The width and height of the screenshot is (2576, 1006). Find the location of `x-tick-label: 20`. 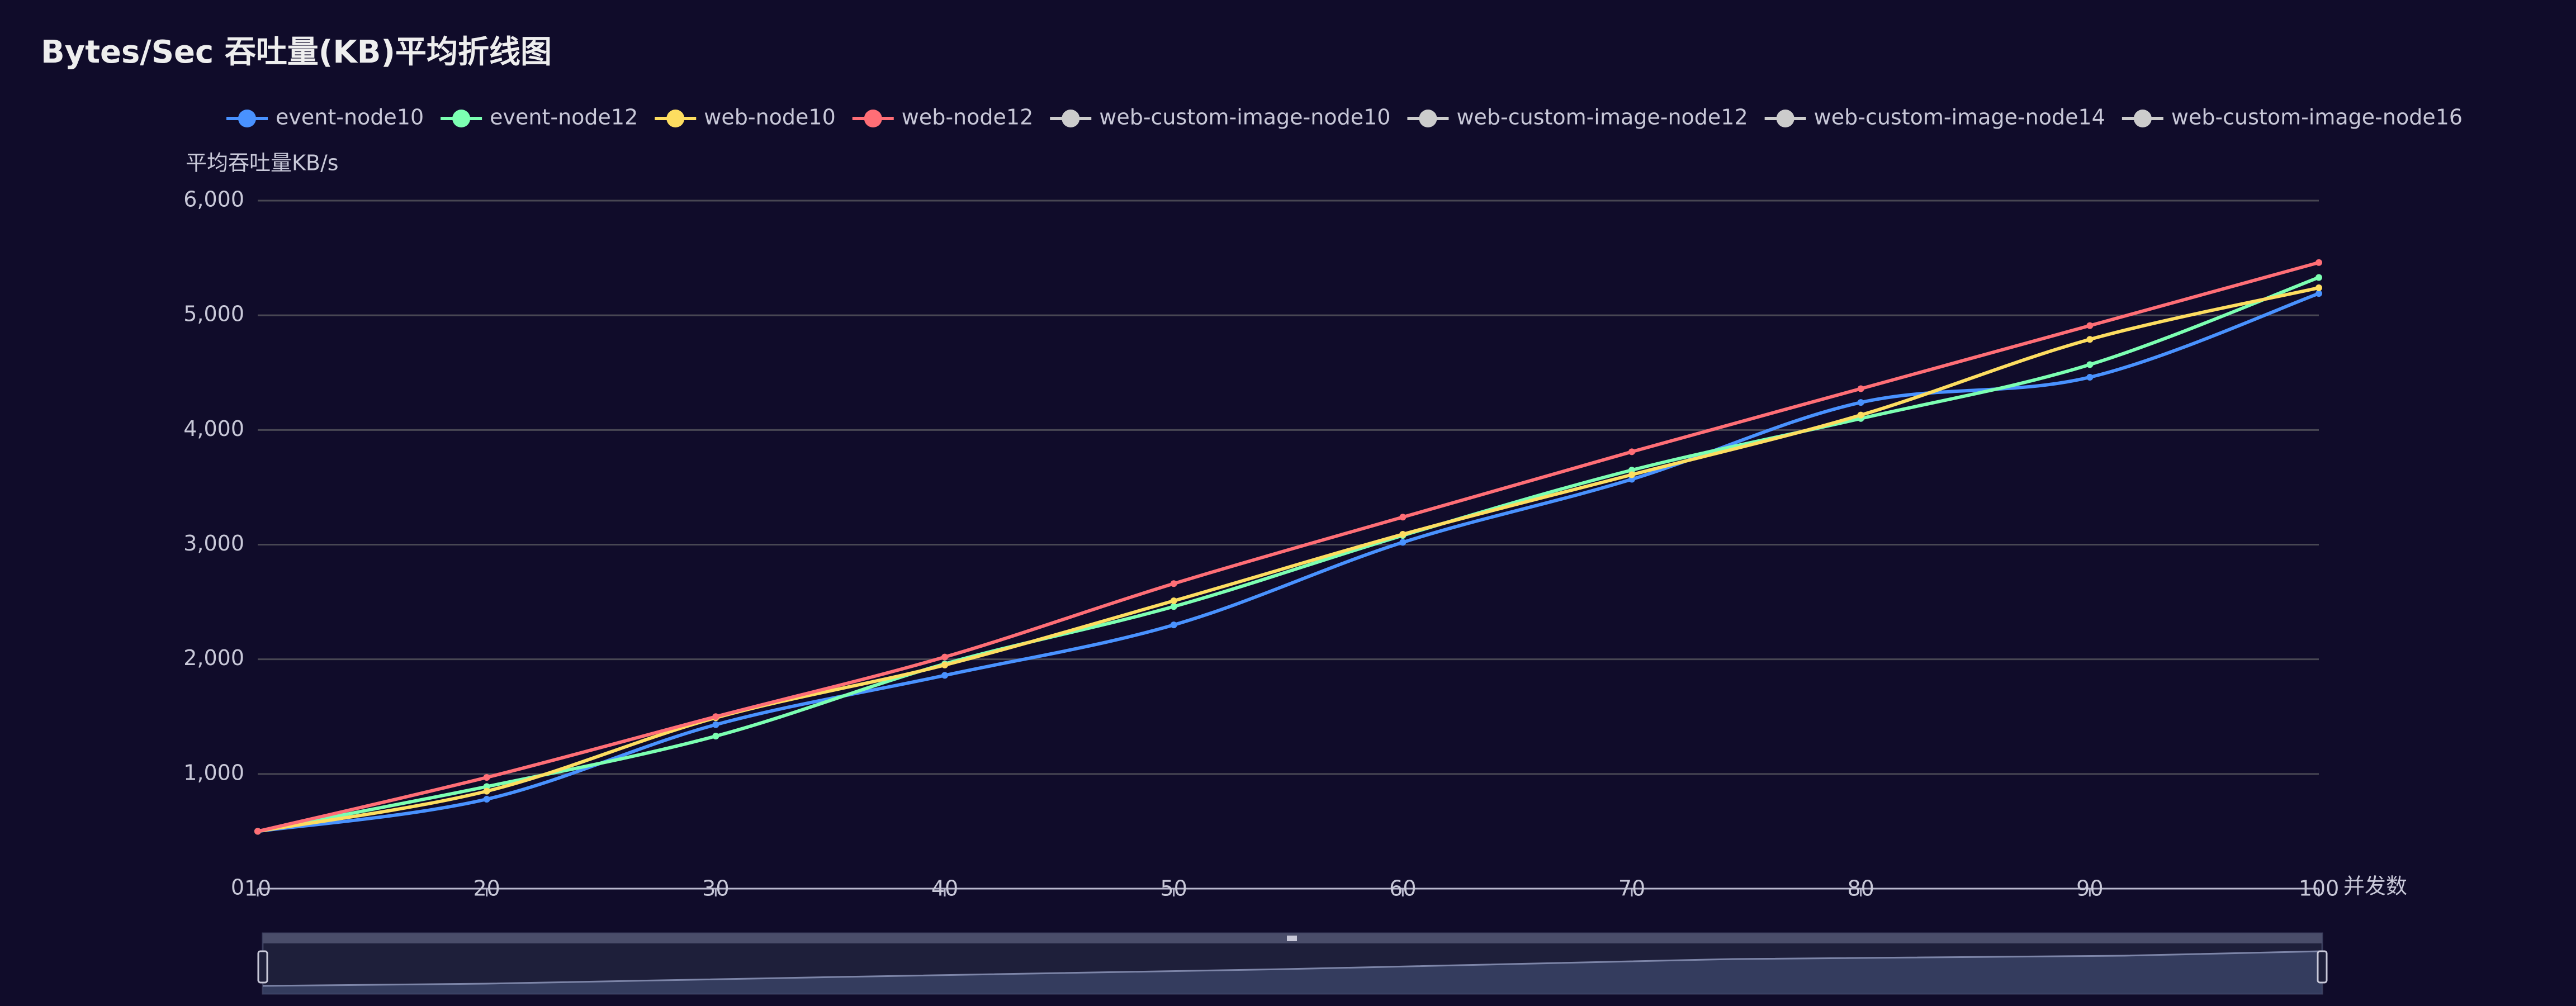

x-tick-label: 20 is located at coordinates (486, 888).